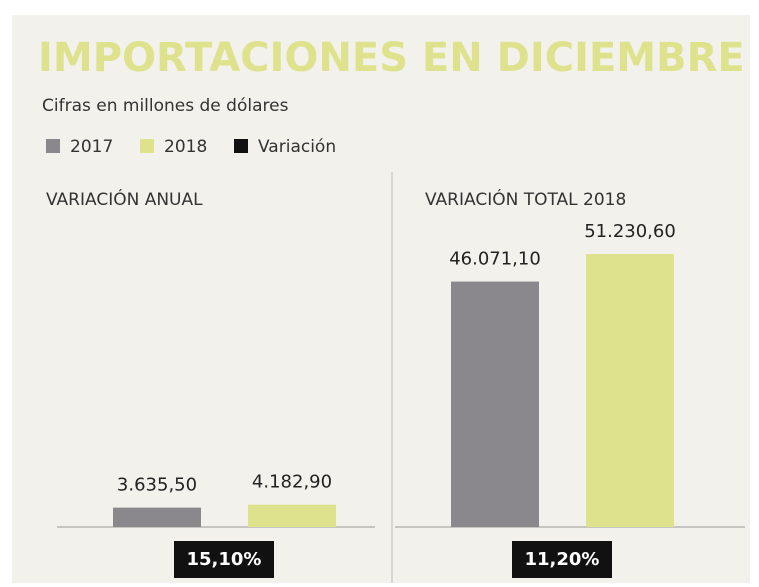  I want to click on title: IMPORTACIONES EN DICIEMBRE, so click(391, 58).